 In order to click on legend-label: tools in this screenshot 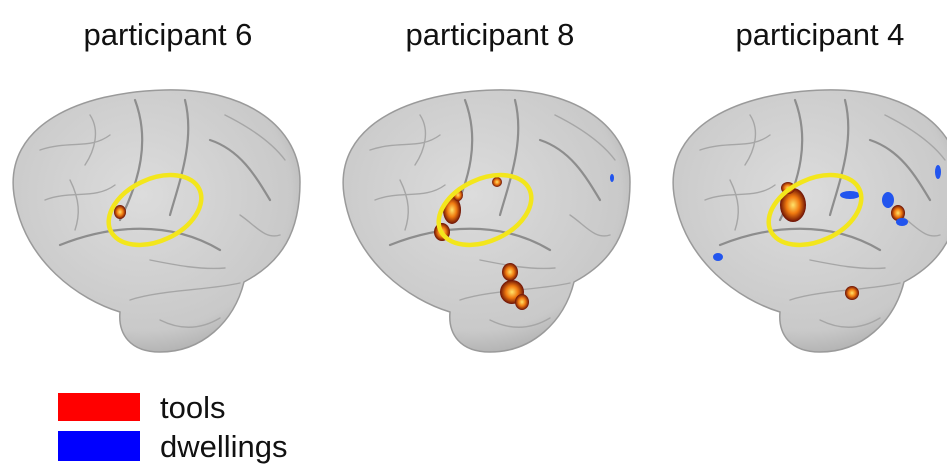, I will do `click(192, 407)`.